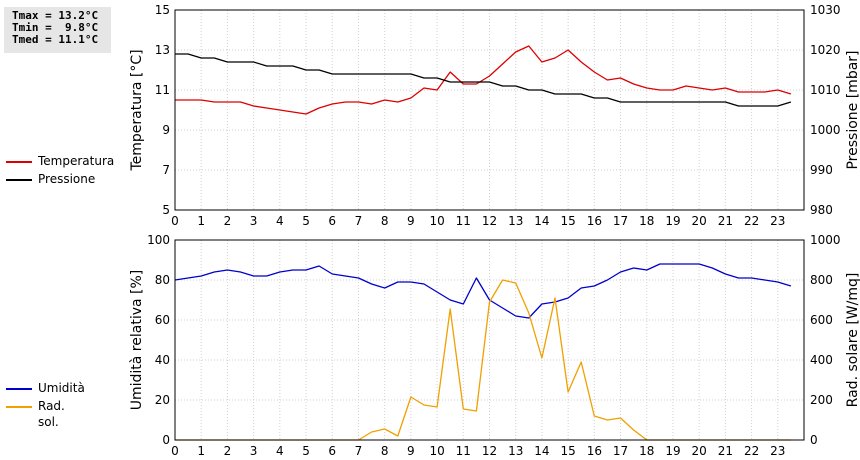 The width and height of the screenshot is (860, 460). Describe the element at coordinates (620, 451) in the screenshot. I see `bottom-x-tick-label: 17` at that location.